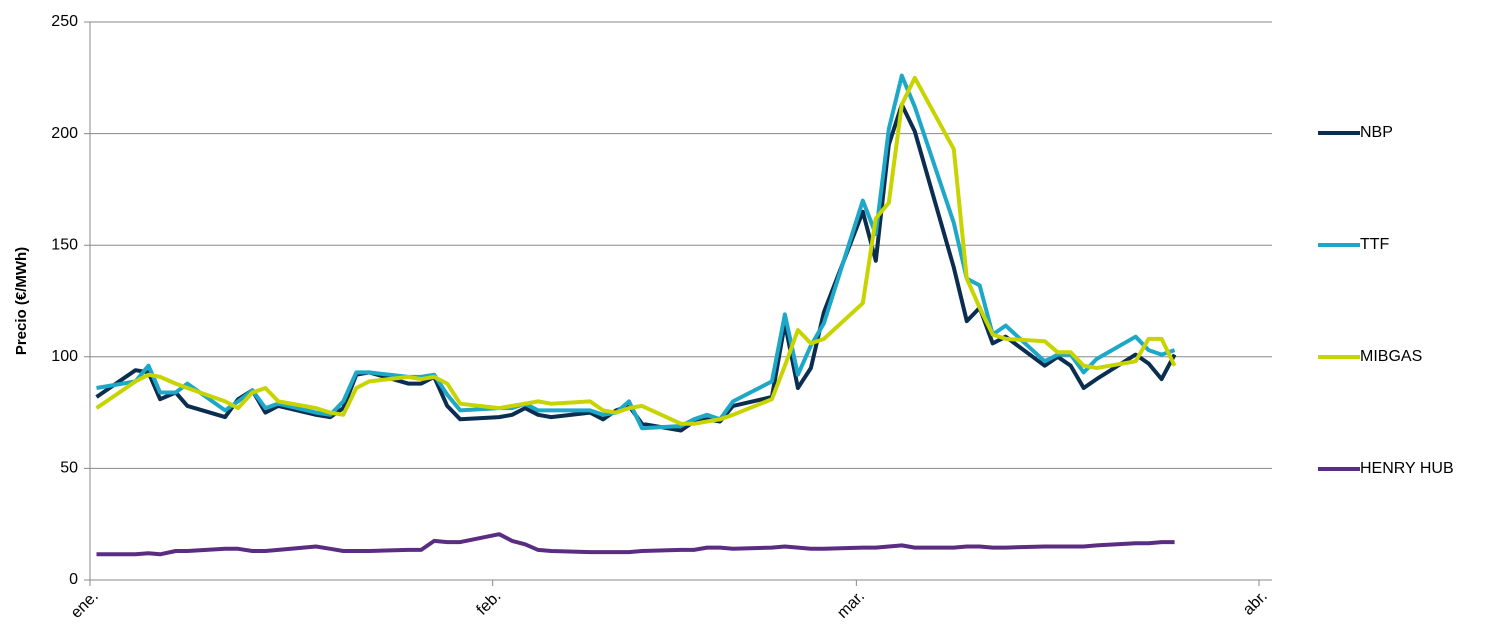 The width and height of the screenshot is (1486, 638). What do you see at coordinates (1255, 603) in the screenshot?
I see `x-tick-label: abr.` at bounding box center [1255, 603].